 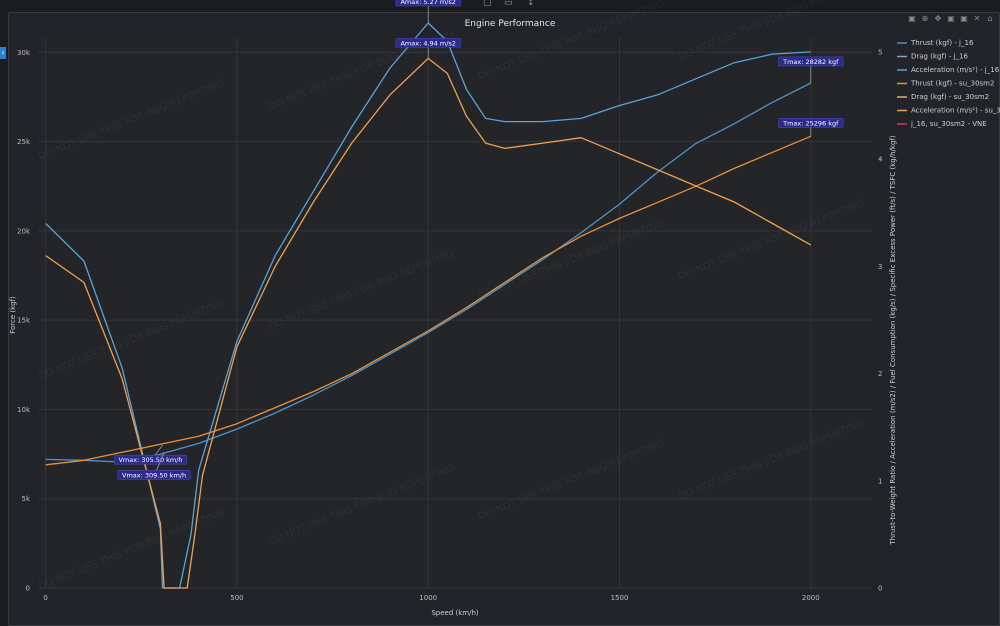 What do you see at coordinates (510, 24) in the screenshot?
I see `chart-title: Engine Performance` at bounding box center [510, 24].